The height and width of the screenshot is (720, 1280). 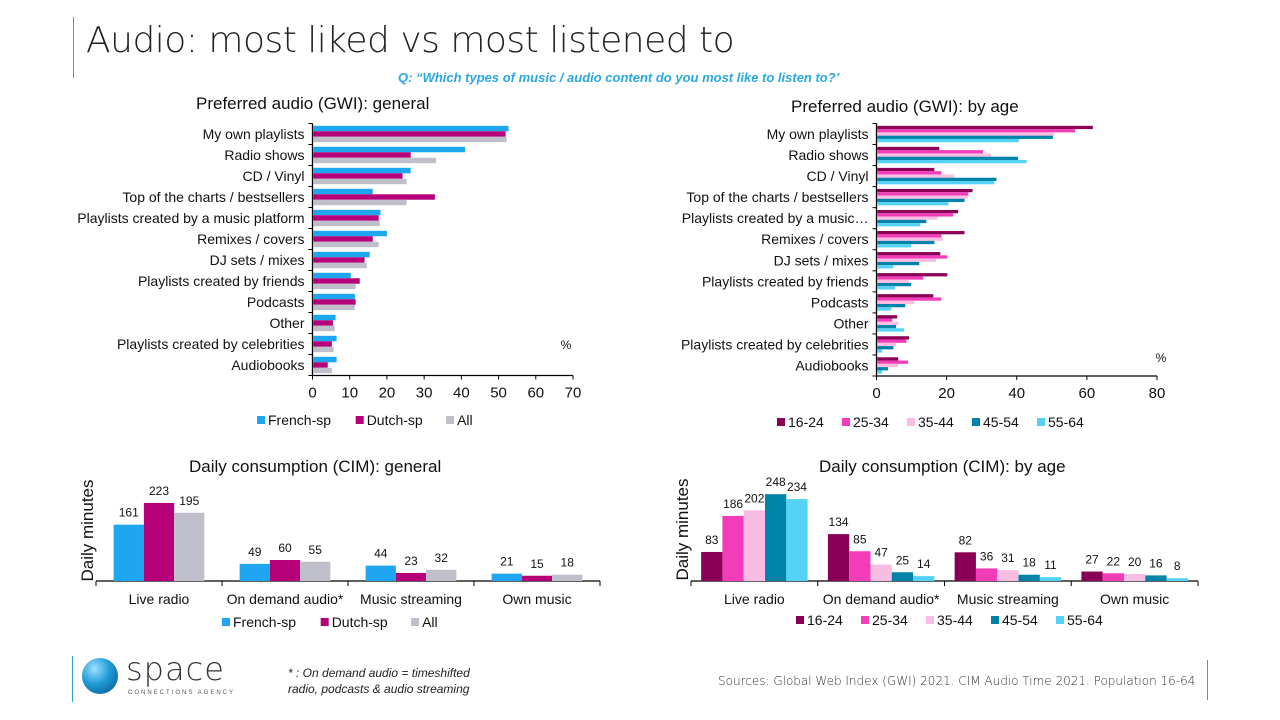 I want to click on legend-label: Dutch-sp, so click(x=395, y=420).